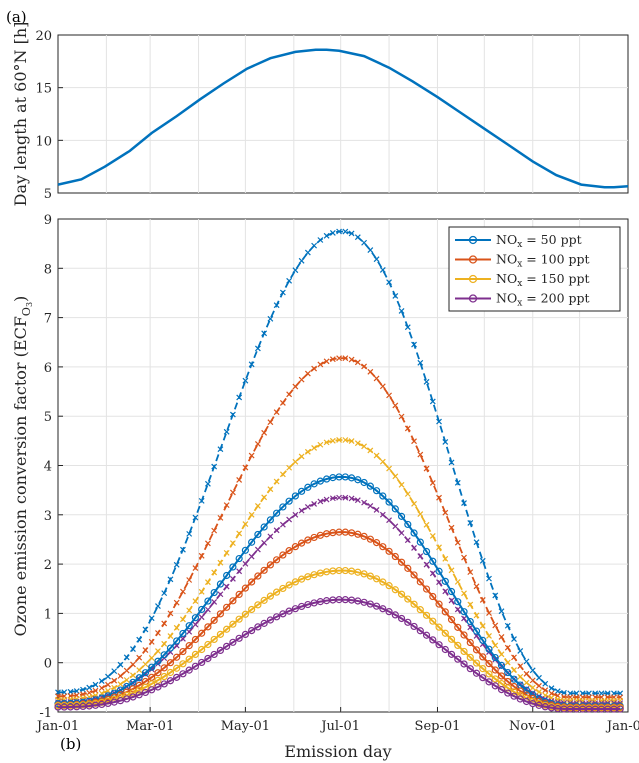 This screenshot has width=639, height=763. Describe the element at coordinates (48, 467) in the screenshot. I see `ytick-label: 4` at that location.